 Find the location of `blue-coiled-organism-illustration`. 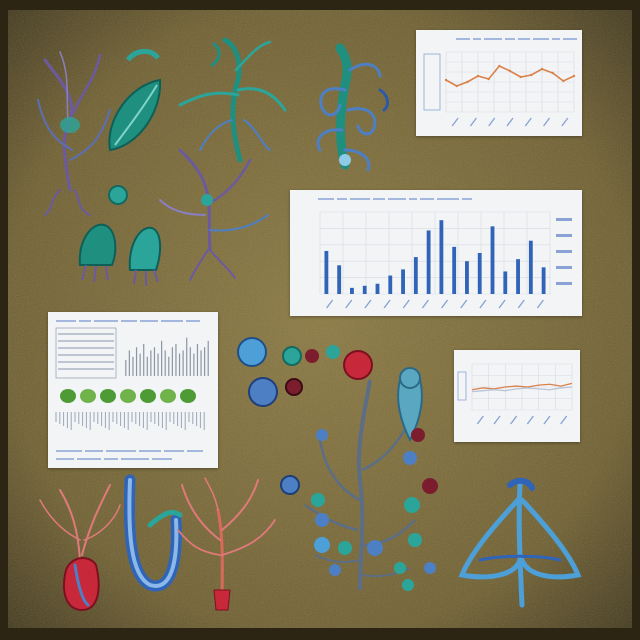

blue-coiled-organism-illustration is located at coordinates (352, 107).